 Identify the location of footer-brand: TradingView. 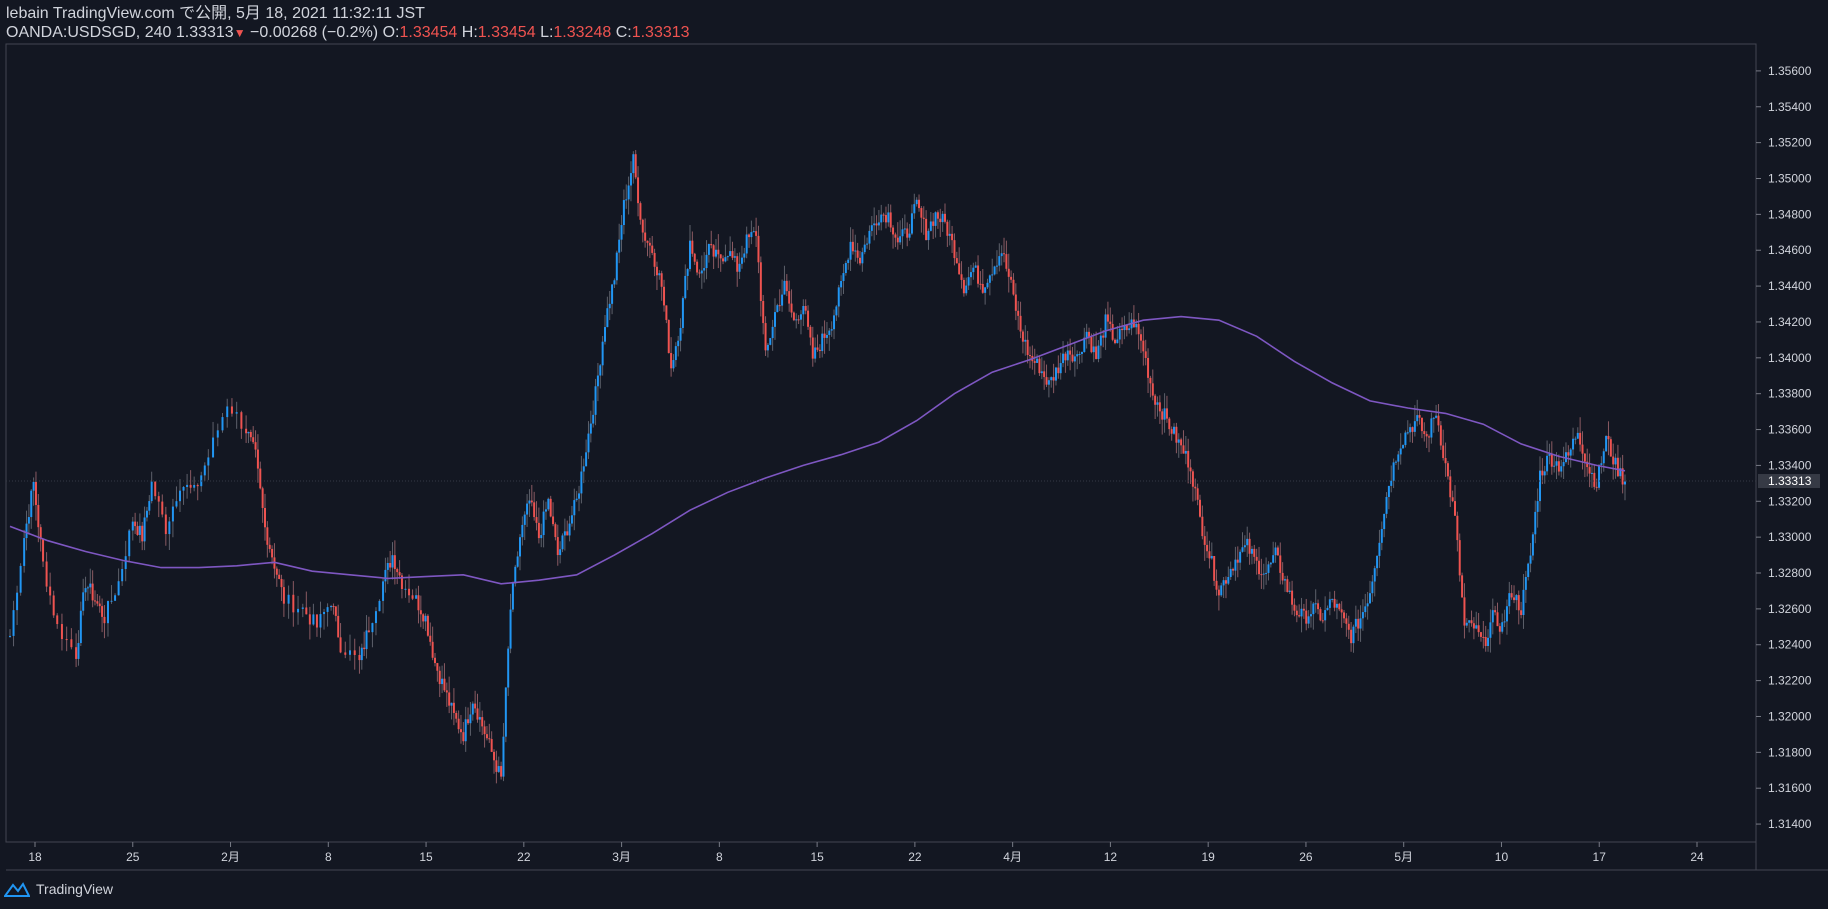
(58, 889).